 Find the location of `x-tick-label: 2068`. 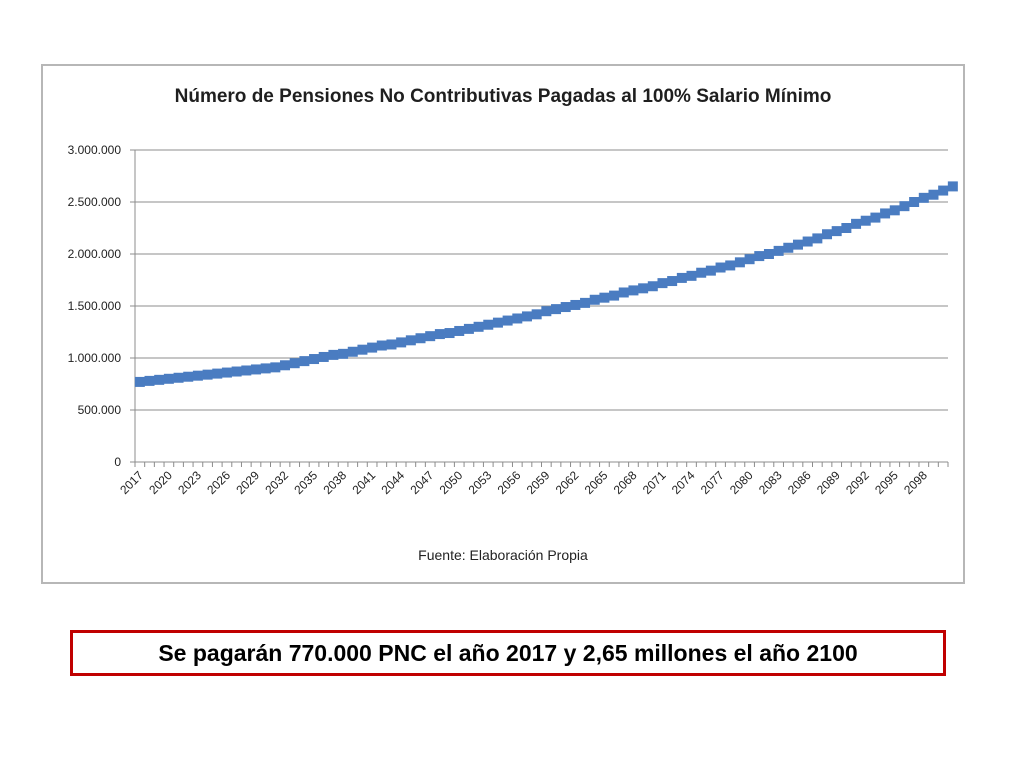

x-tick-label: 2068 is located at coordinates (625, 482).